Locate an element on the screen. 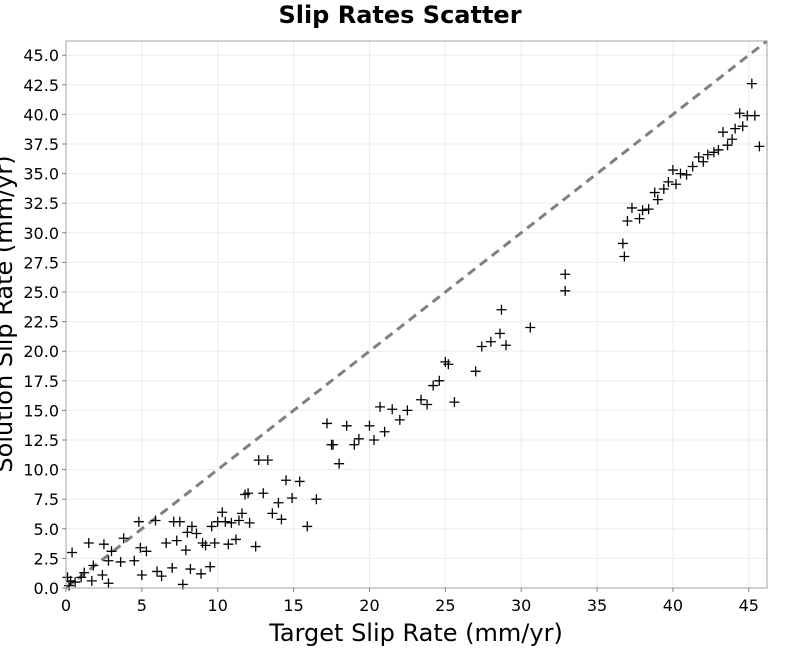  y-tick-label: 15.0 is located at coordinates (41, 410).